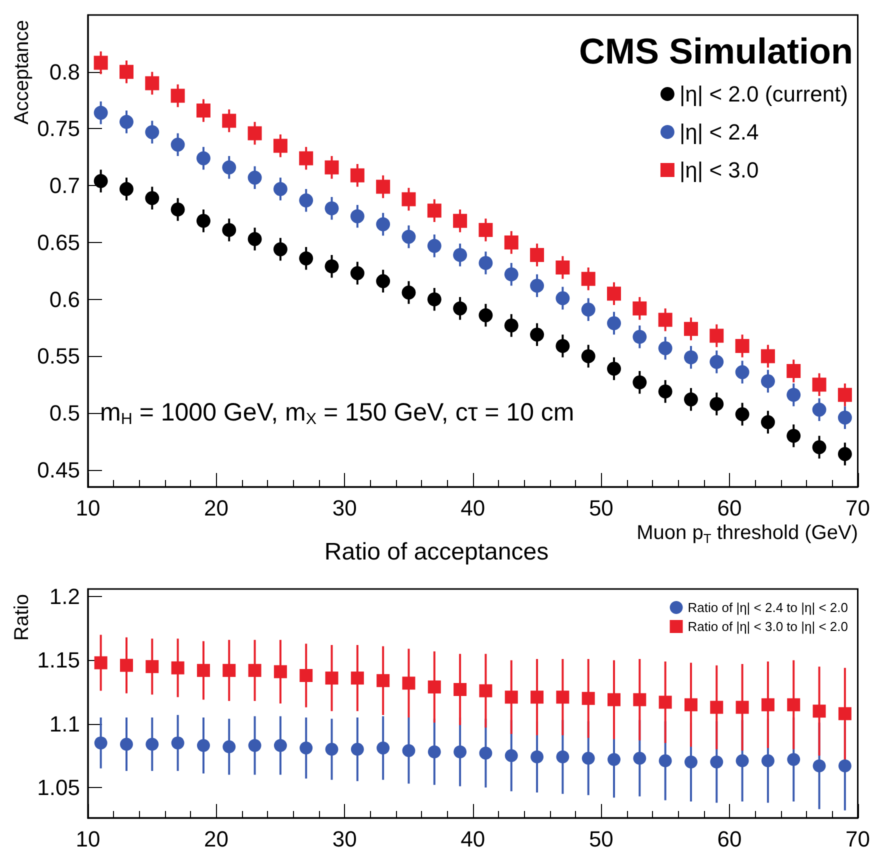 The height and width of the screenshot is (852, 873). Describe the element at coordinates (64, 413) in the screenshot. I see `y-tick-label: 0.5` at that location.